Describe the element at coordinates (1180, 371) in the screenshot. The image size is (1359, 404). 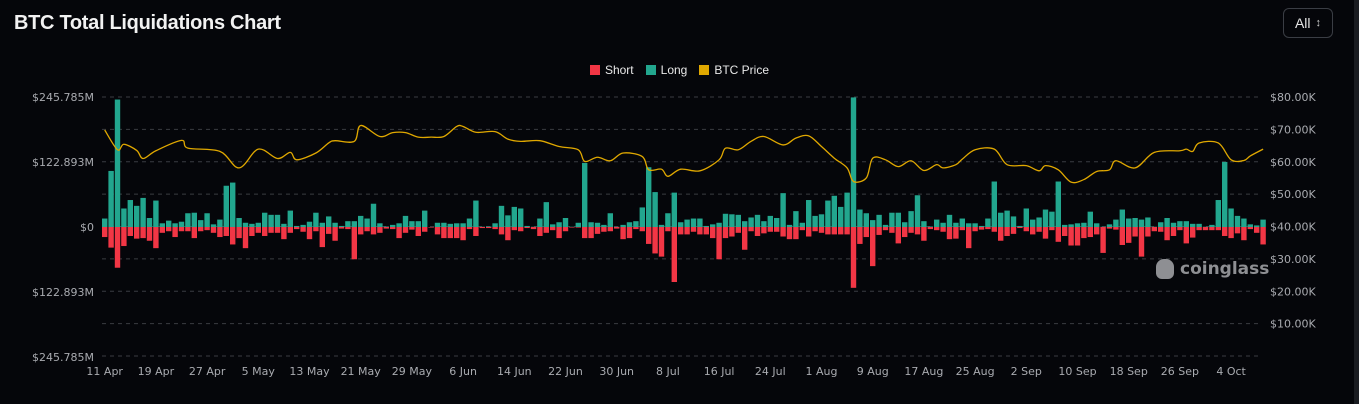
I see `x-axis-tick: 26 Sep` at that location.